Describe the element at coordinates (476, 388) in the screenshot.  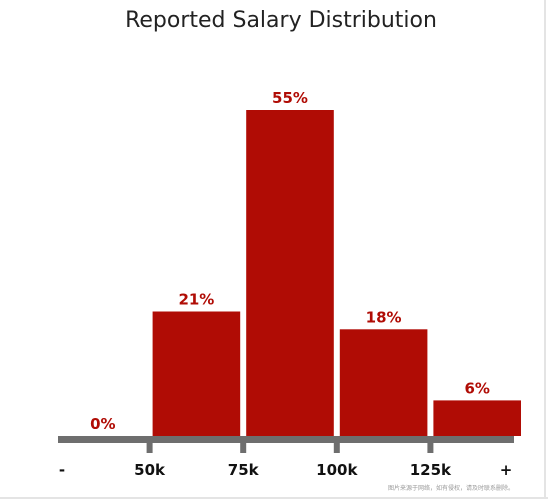
I see `value-label-4: 6%` at that location.